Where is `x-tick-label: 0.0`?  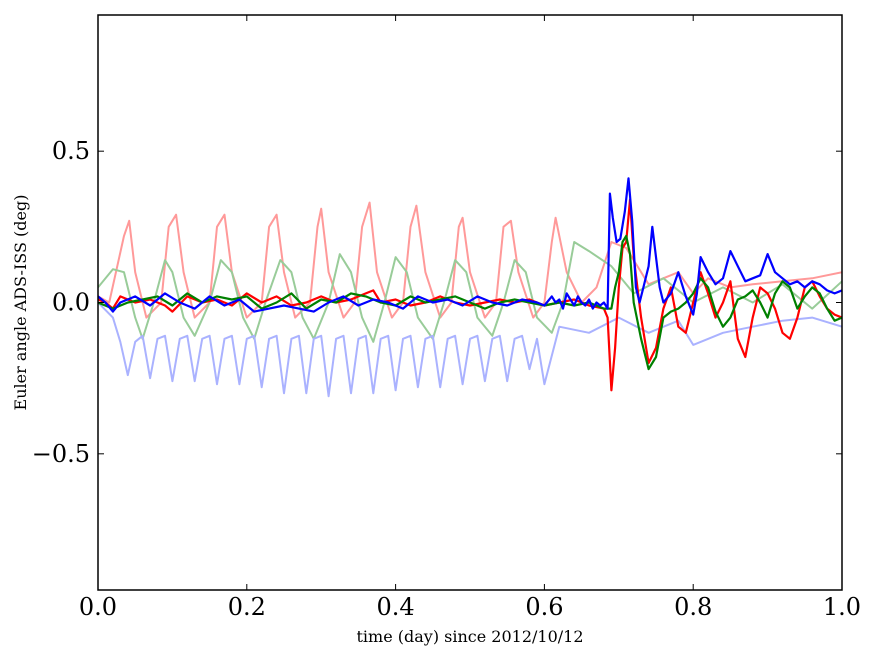 x-tick-label: 0.0 is located at coordinates (98, 607).